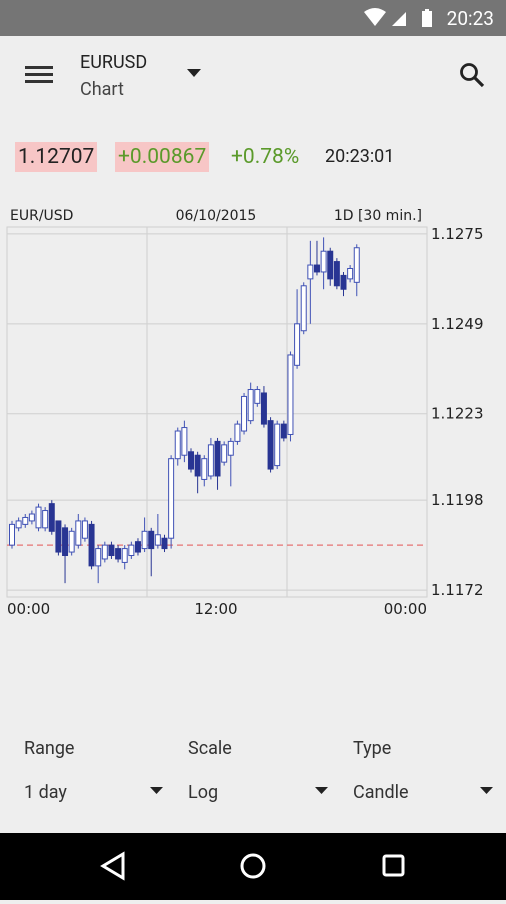 Image resolution: width=506 pixels, height=904 pixels. What do you see at coordinates (56, 157) in the screenshot?
I see `quote-price: 1.12707` at bounding box center [56, 157].